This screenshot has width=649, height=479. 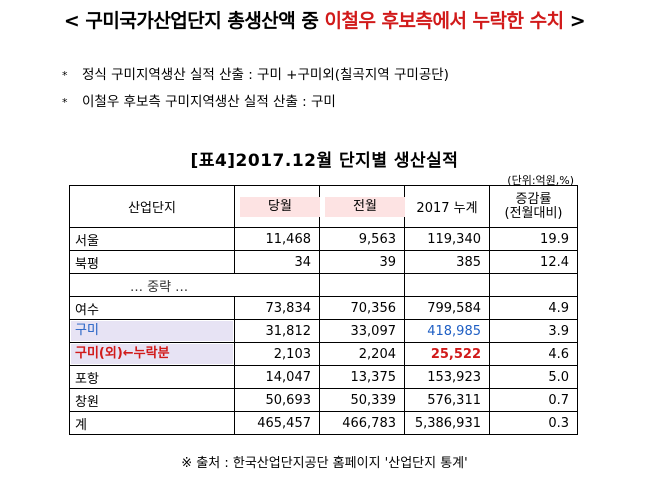 I want to click on cell-current: 34, so click(x=277, y=262).